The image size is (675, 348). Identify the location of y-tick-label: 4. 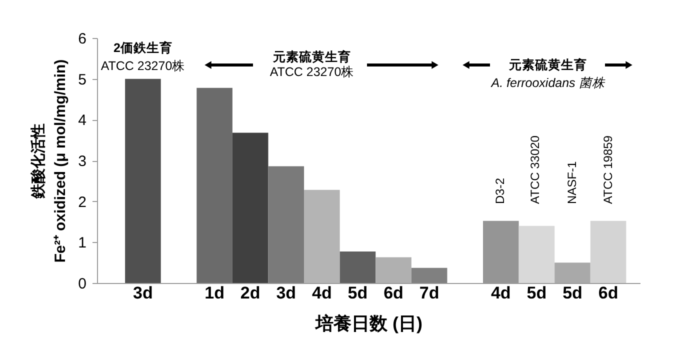
(82, 121).